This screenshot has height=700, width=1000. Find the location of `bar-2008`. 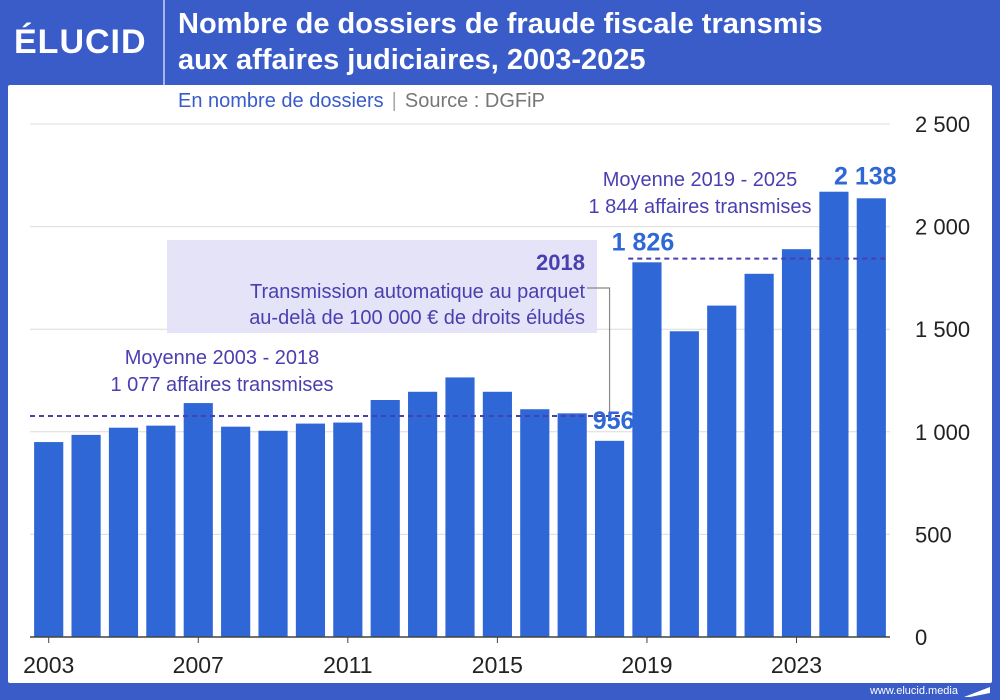

bar-2008 is located at coordinates (236, 531).